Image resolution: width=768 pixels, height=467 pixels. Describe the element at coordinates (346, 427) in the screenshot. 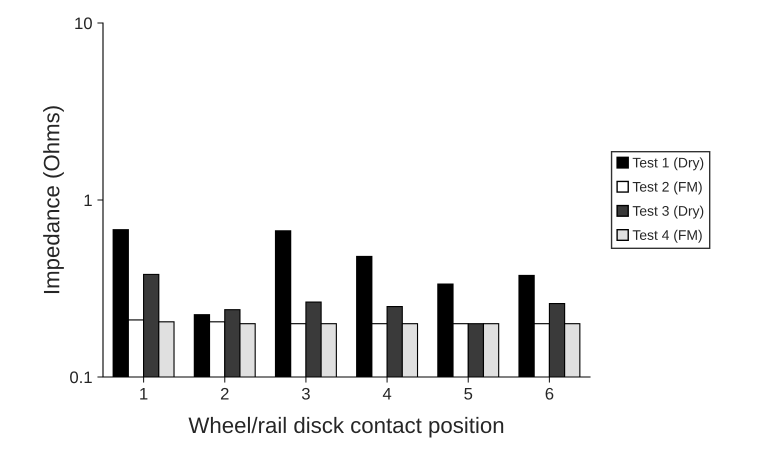

I see `x-axis-title: Wheel/rail disck contact position` at that location.